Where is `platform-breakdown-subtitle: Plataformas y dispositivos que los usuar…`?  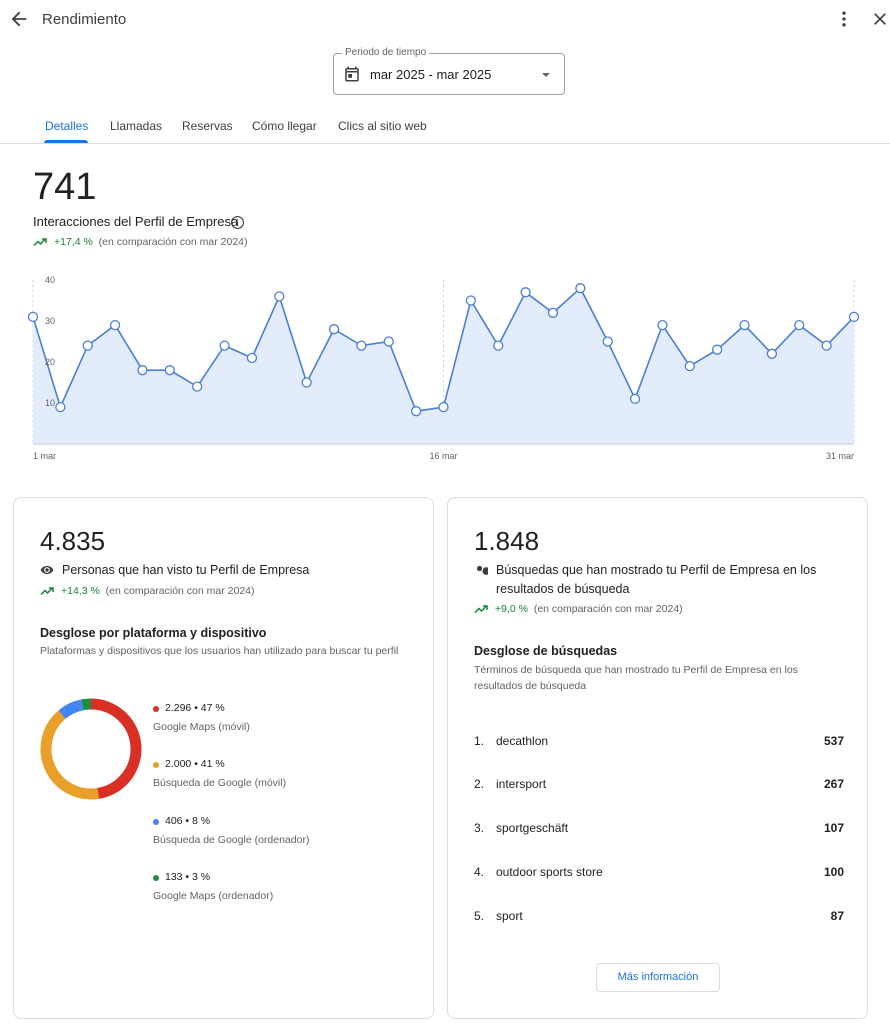
platform-breakdown-subtitle: Plataformas y dispositivos que los usuar… is located at coordinates (219, 651).